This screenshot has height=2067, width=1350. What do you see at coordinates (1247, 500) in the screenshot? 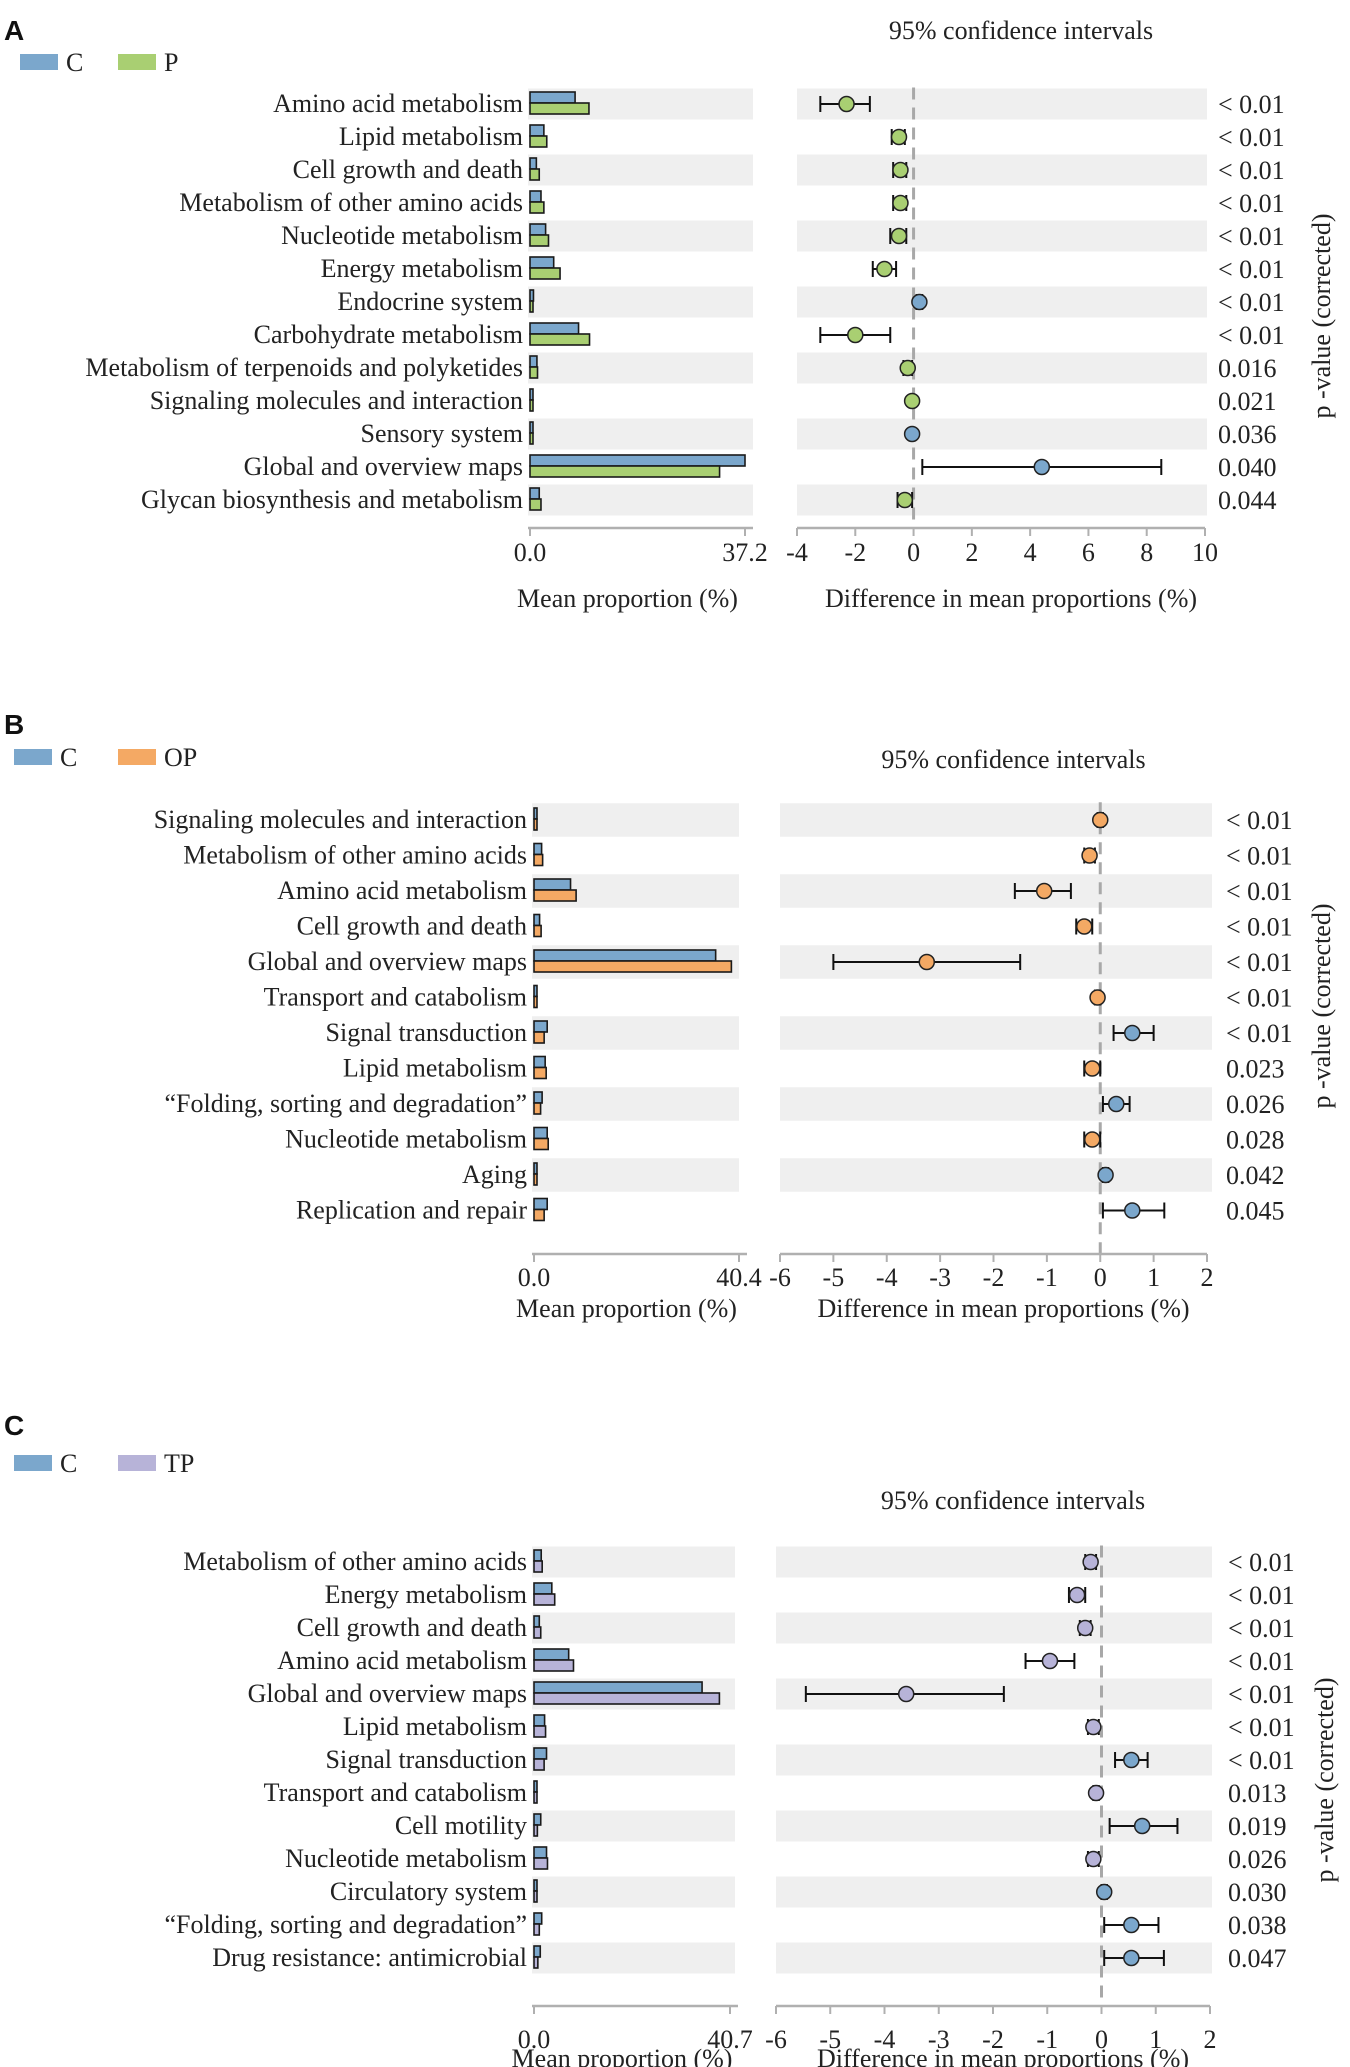
I see `p-value: 0.044` at bounding box center [1247, 500].